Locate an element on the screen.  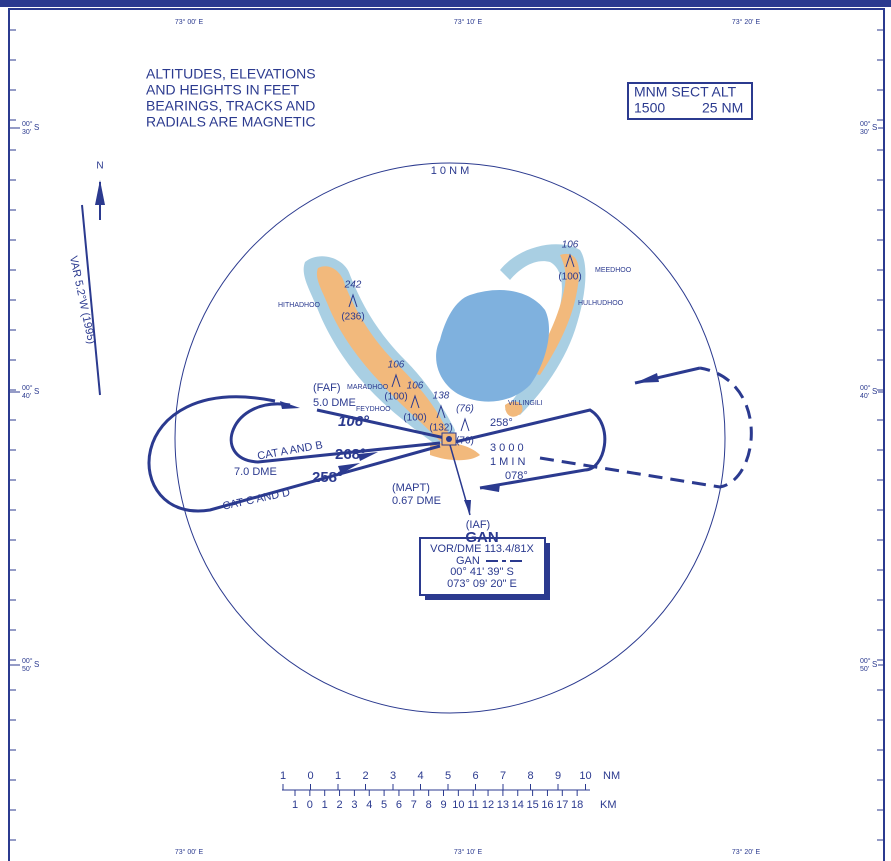
range-label: 1 0 N M is located at coordinates (450, 171).